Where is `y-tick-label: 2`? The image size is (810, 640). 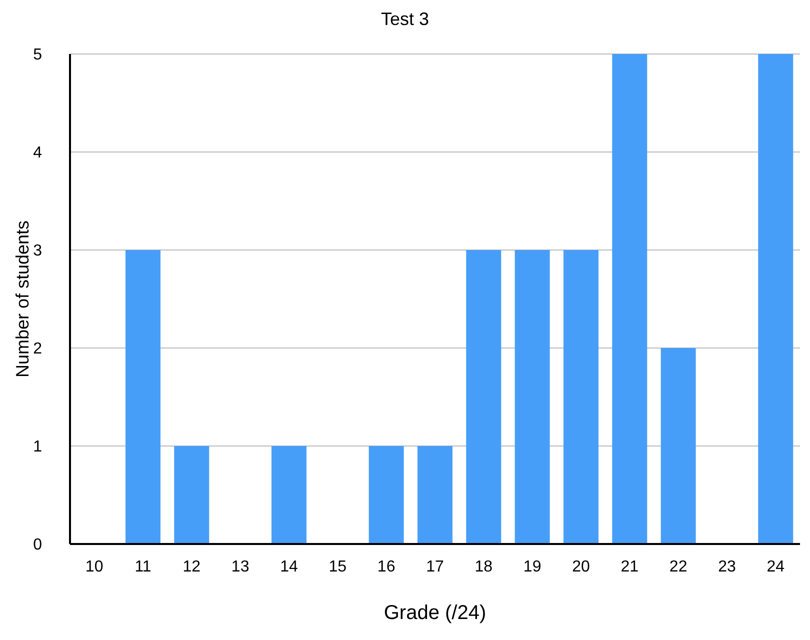
y-tick-label: 2 is located at coordinates (37, 349).